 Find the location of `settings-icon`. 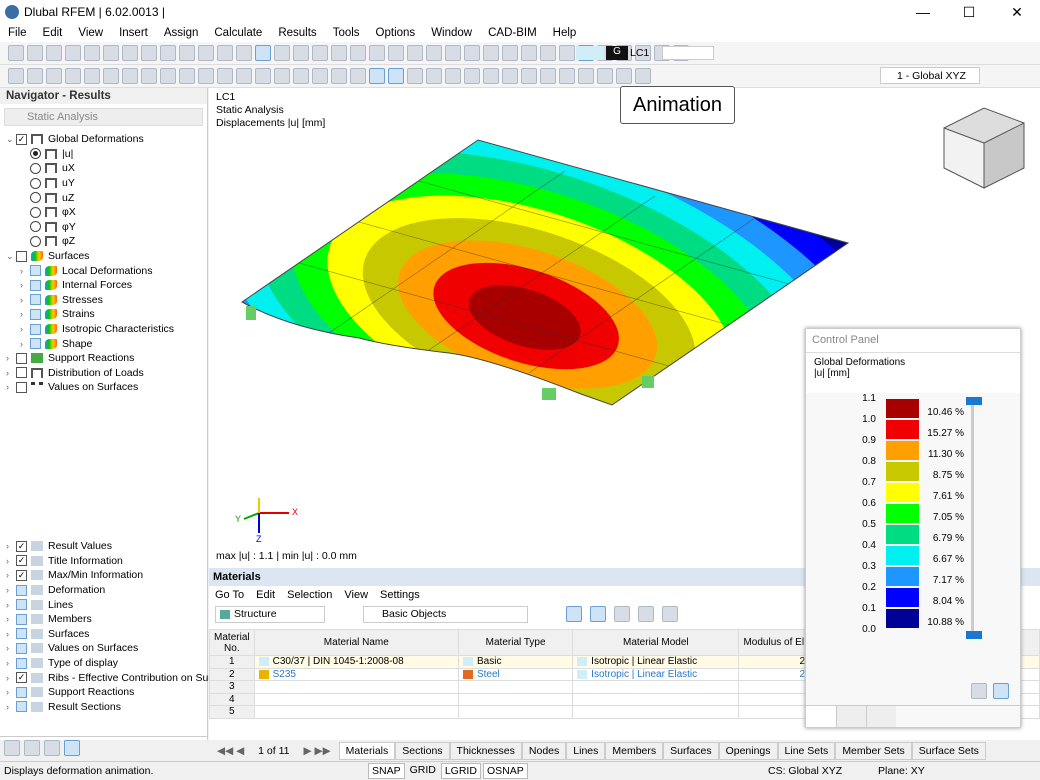

settings-icon is located at coordinates (979, 691).